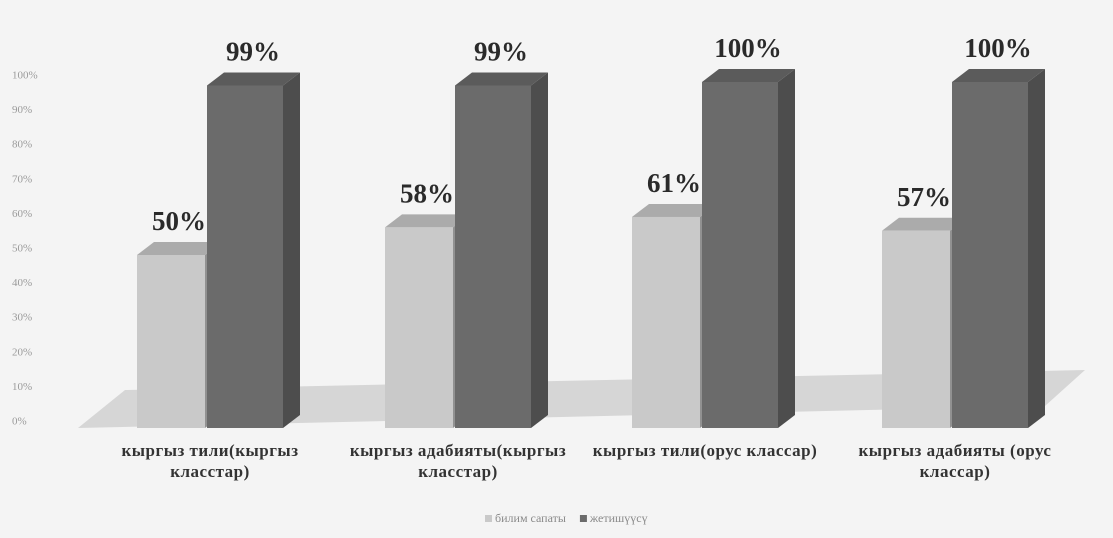 This screenshot has height=538, width=1113. I want to click on x-tick-label: кыргыз адабияты (орус классар), so click(955, 461).